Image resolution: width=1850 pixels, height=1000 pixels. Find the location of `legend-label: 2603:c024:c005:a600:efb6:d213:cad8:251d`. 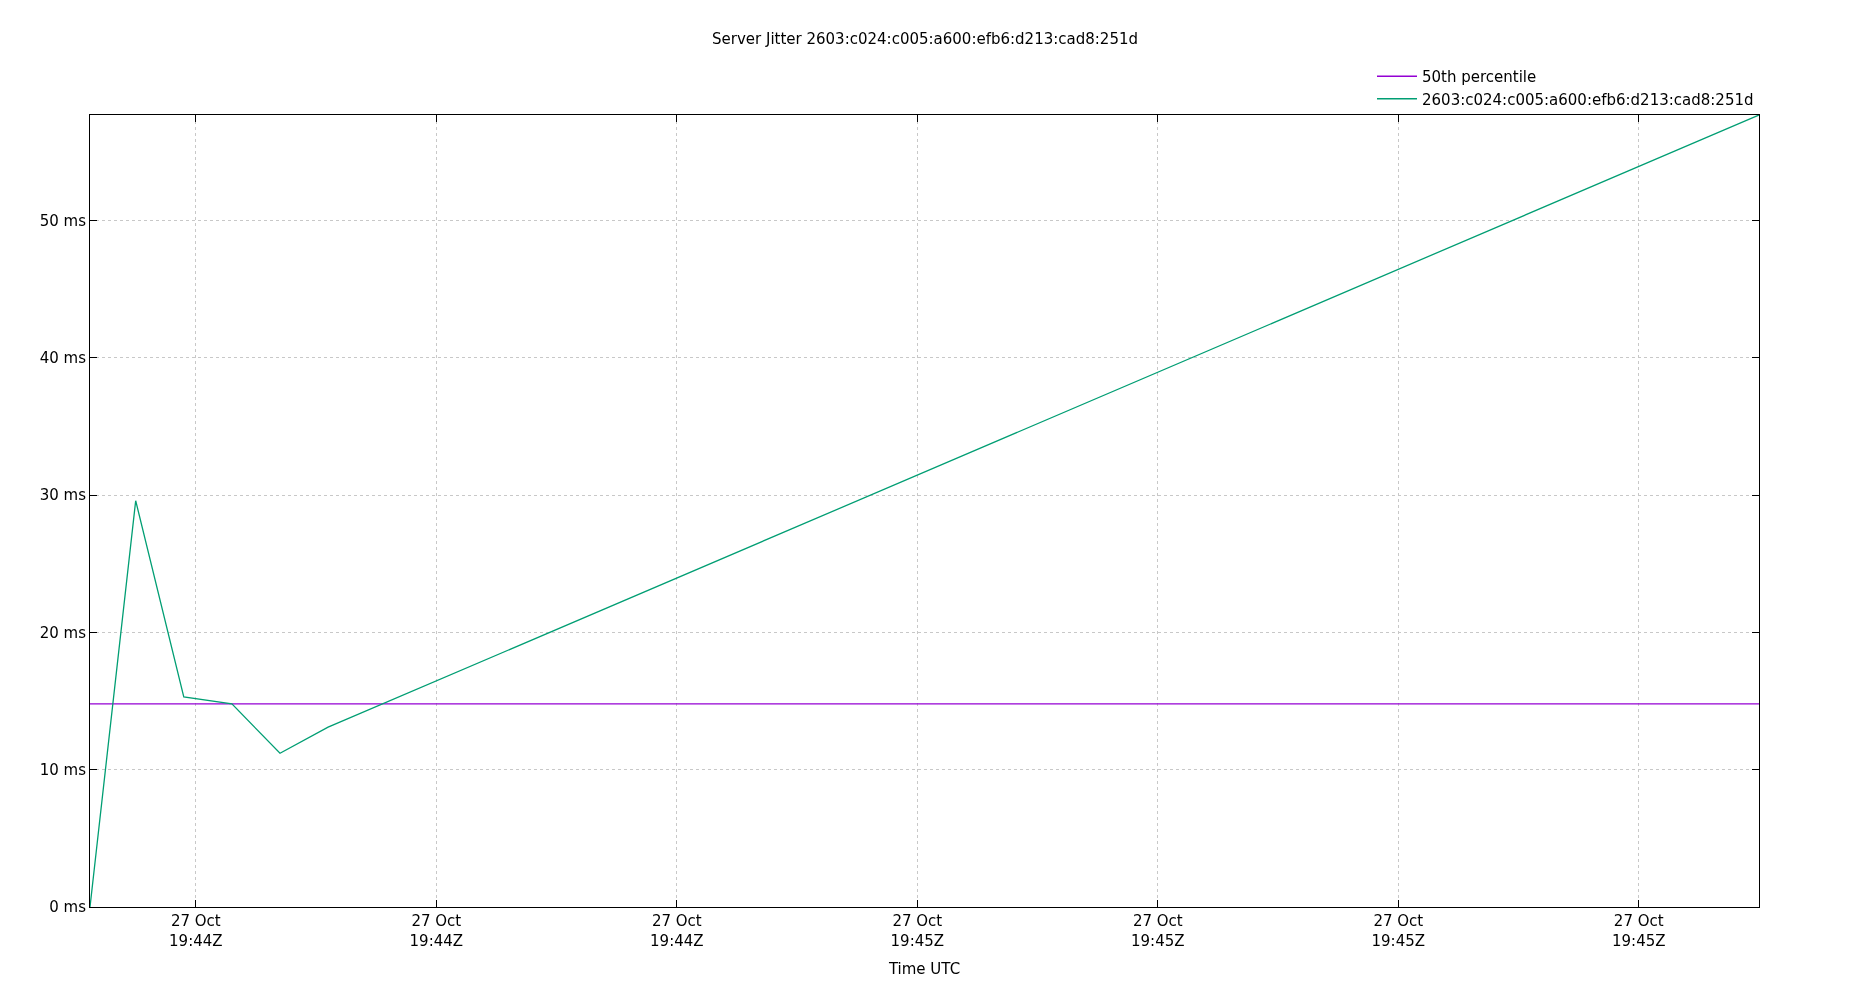

legend-label: 2603:c024:c005:a600:efb6:d213:cad8:251d is located at coordinates (1588, 99).